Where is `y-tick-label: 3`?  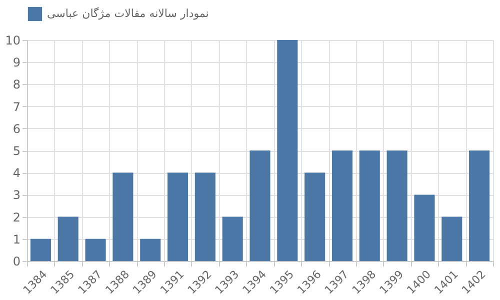 y-tick-label: 3 is located at coordinates (16, 195).